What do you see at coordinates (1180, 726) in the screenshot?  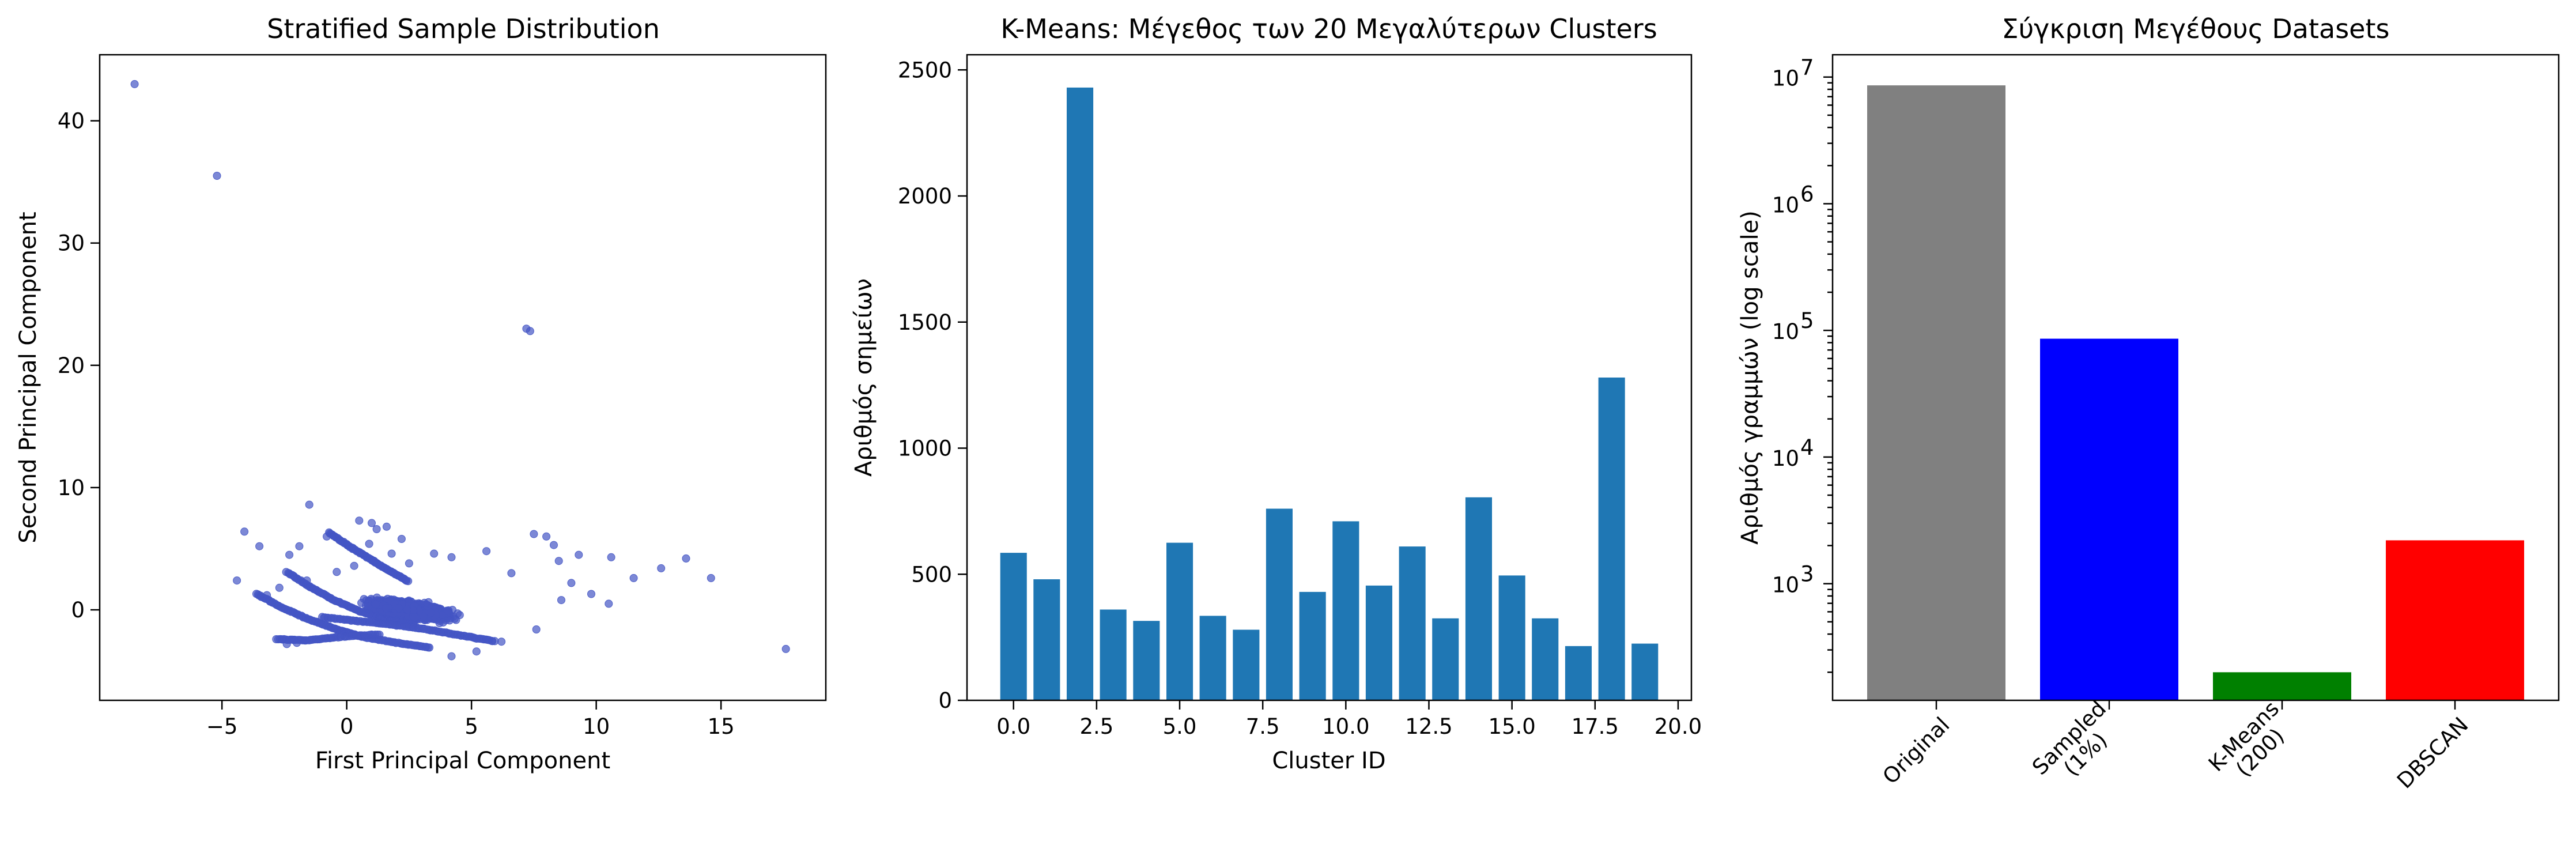 I see `kmeans-x-tick-label: 5.0` at bounding box center [1180, 726].